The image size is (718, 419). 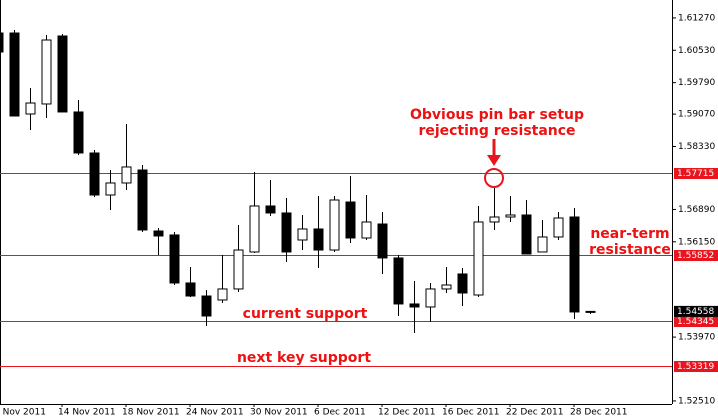 I want to click on x-tick-label: 8 Nov 2011, so click(x=23, y=413).